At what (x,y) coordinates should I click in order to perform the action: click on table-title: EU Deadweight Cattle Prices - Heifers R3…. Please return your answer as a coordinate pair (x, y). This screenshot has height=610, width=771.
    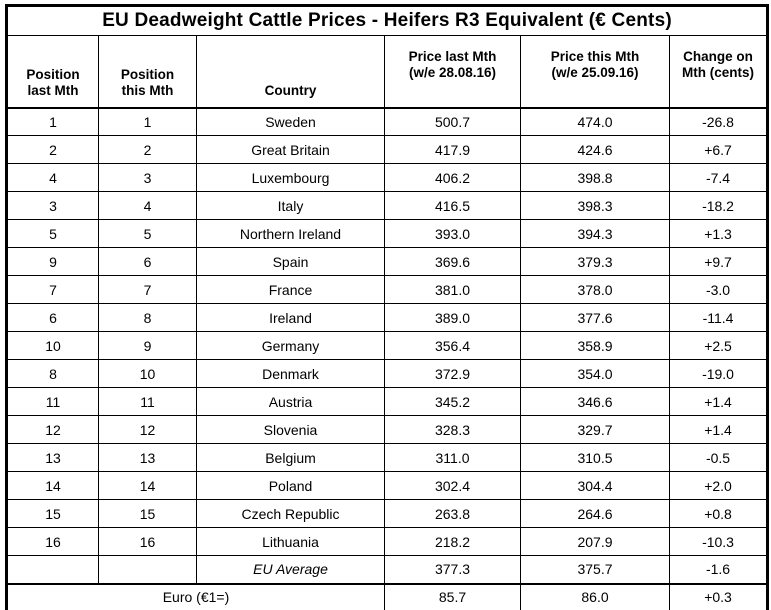
    Looking at the image, I should click on (387, 20).